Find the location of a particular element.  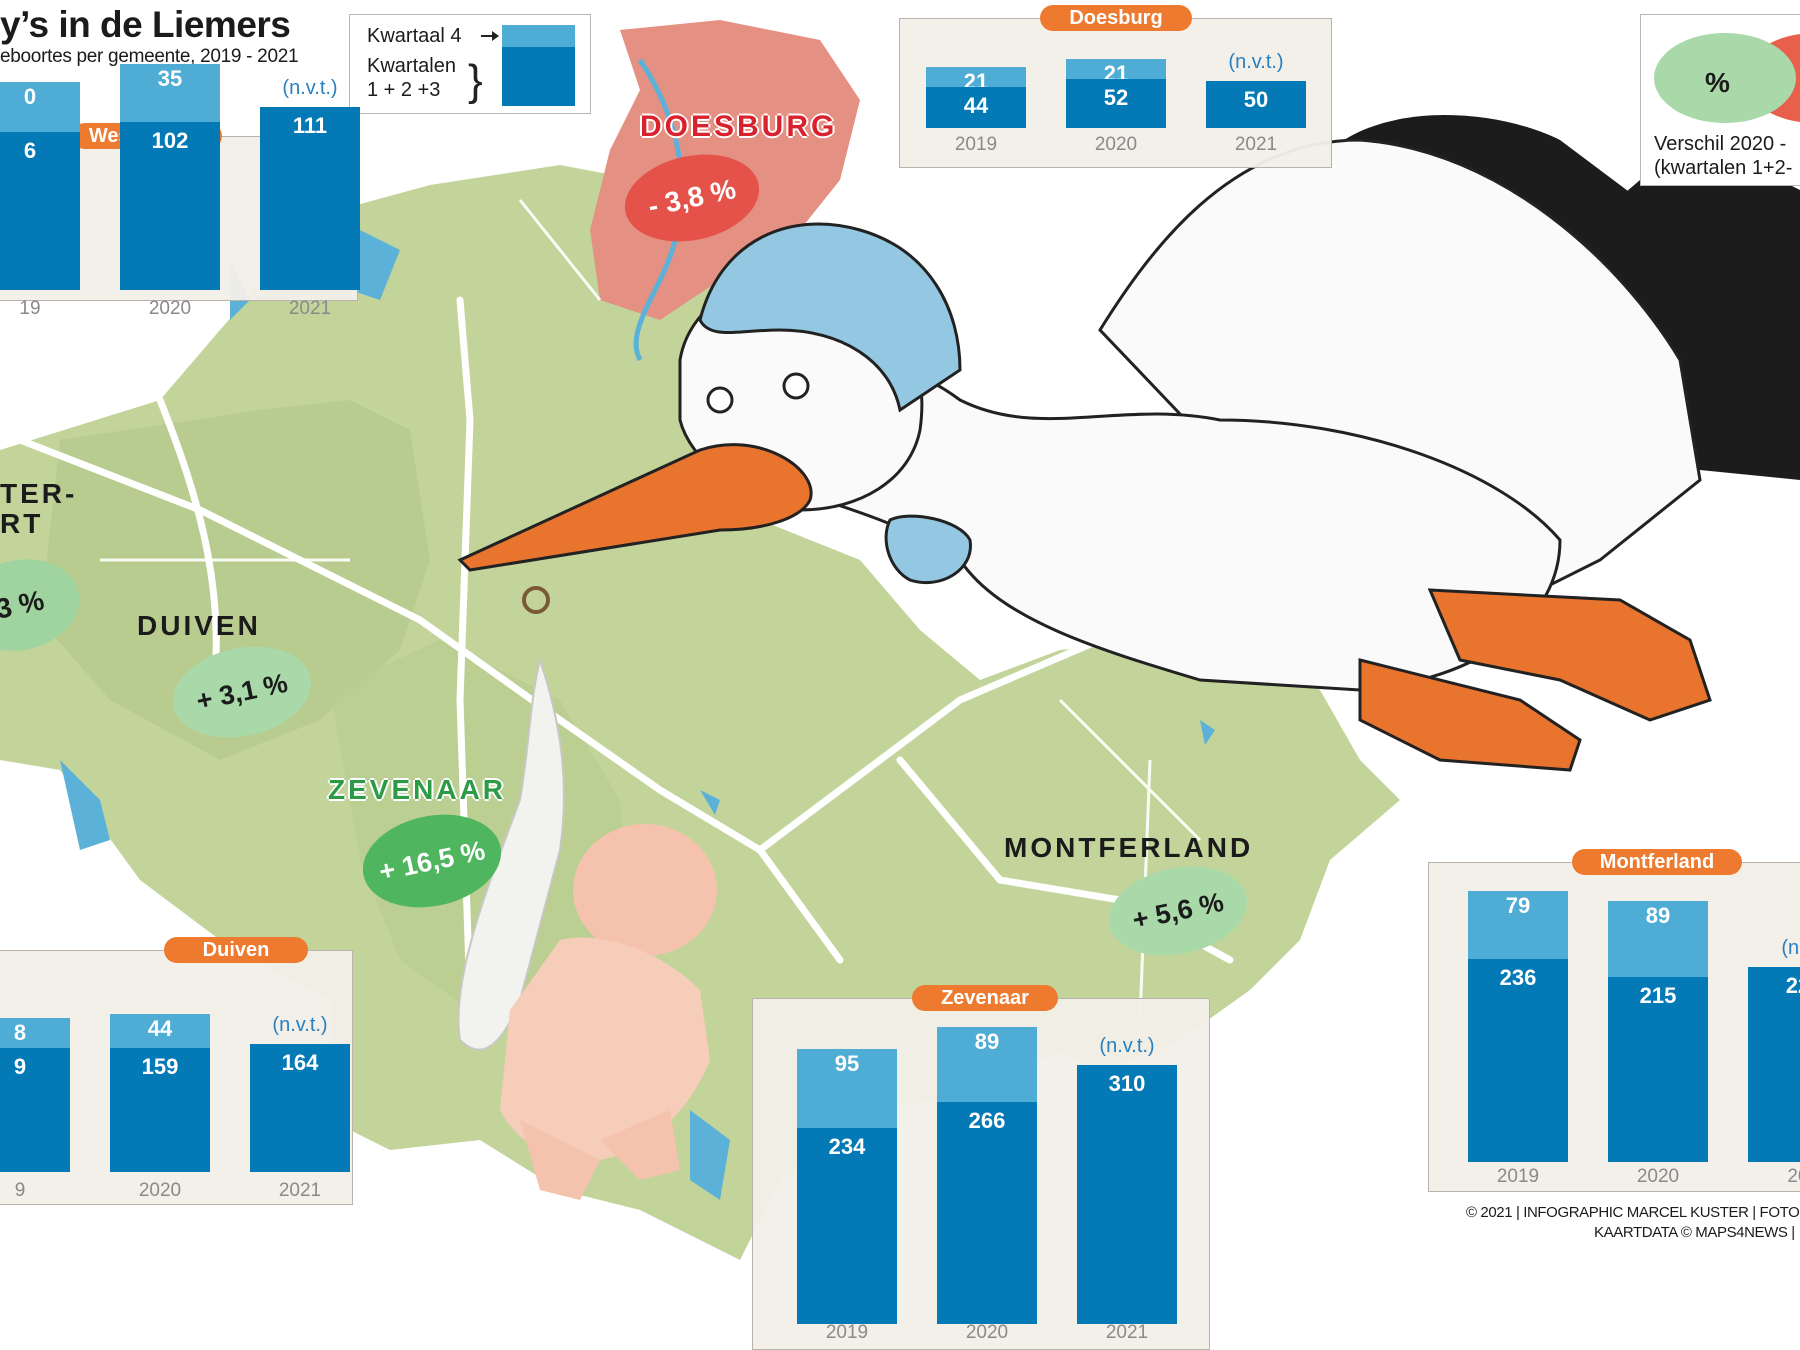

bar-zevenaar-2020: 89 266 is located at coordinates (987, 1175).